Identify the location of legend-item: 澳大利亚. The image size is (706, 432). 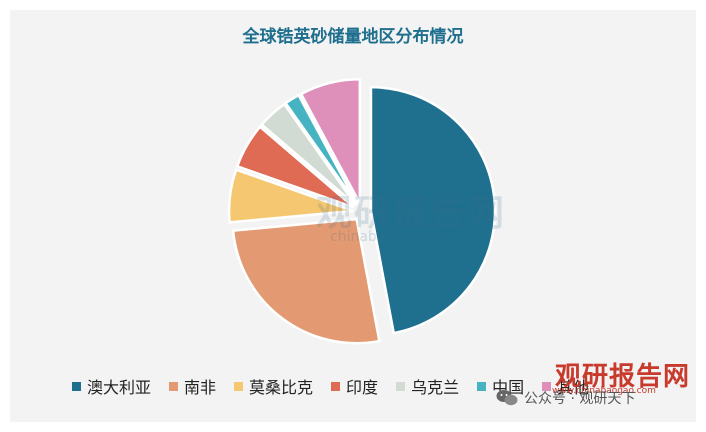
(111, 386).